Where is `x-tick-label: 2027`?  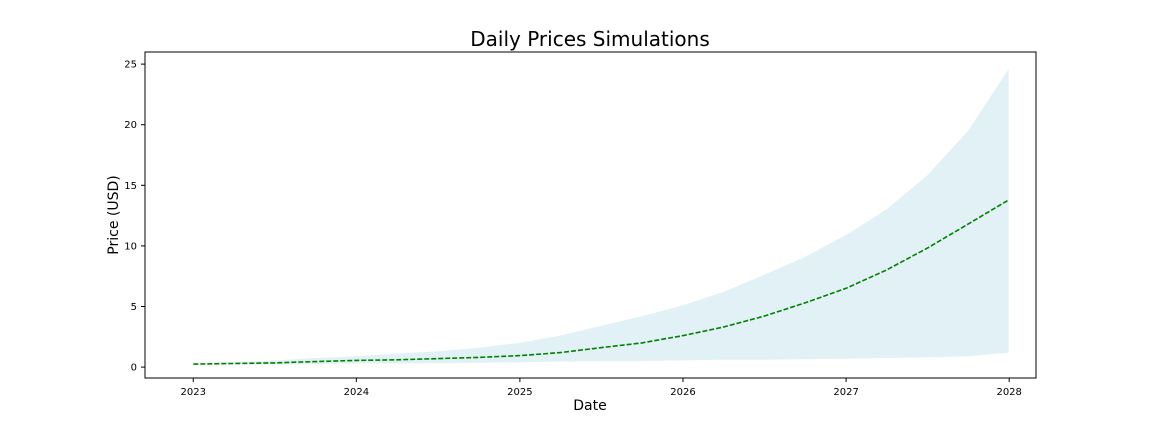
x-tick-label: 2027 is located at coordinates (845, 392).